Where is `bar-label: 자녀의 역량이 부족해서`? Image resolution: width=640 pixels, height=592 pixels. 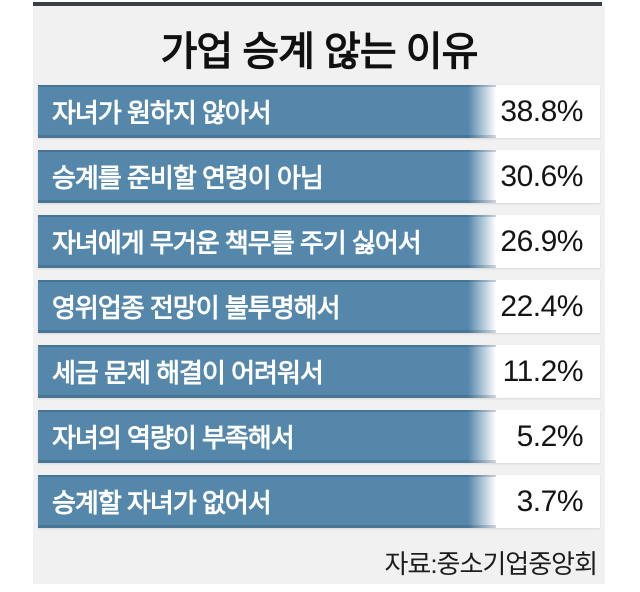
bar-label: 자녀의 역량이 부족해서 is located at coordinates (173, 438).